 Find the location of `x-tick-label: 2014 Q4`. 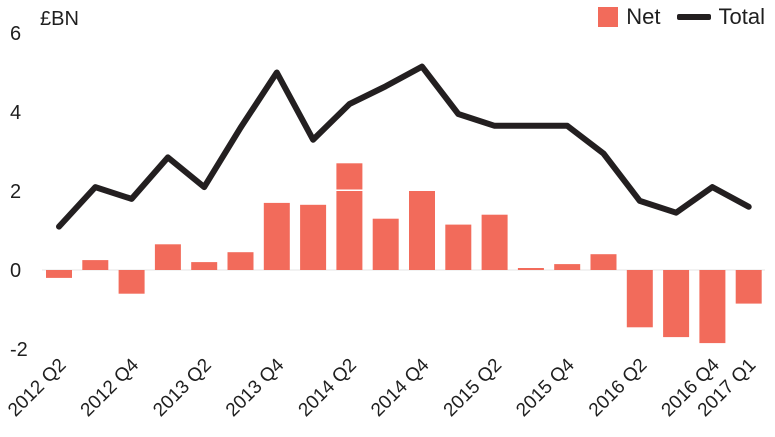

x-tick-label: 2014 Q4 is located at coordinates (400, 387).